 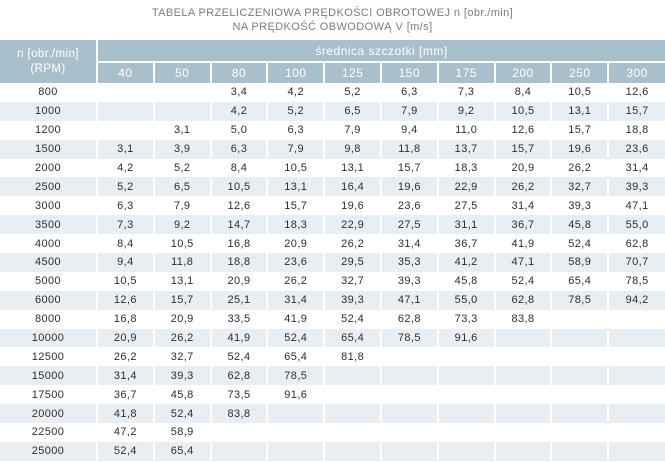 I want to click on speed-cell: 62,8, so click(x=522, y=300).